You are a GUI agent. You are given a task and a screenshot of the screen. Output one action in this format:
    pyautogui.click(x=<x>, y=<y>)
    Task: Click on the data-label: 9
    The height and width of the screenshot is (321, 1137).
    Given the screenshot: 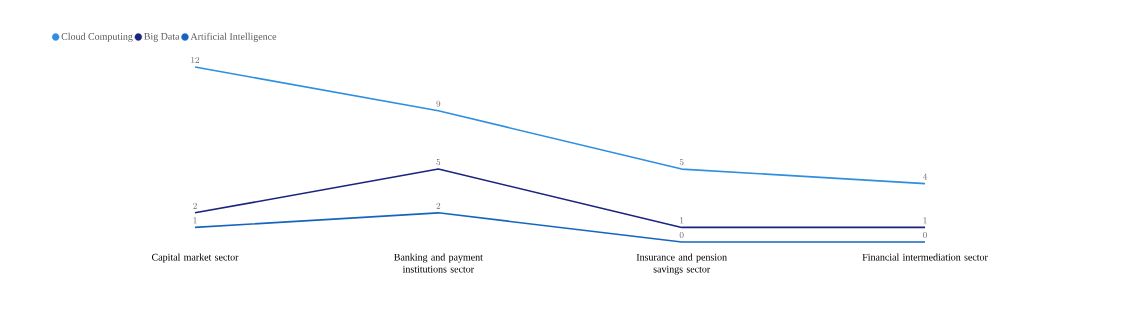 What is the action you would take?
    pyautogui.click(x=438, y=103)
    